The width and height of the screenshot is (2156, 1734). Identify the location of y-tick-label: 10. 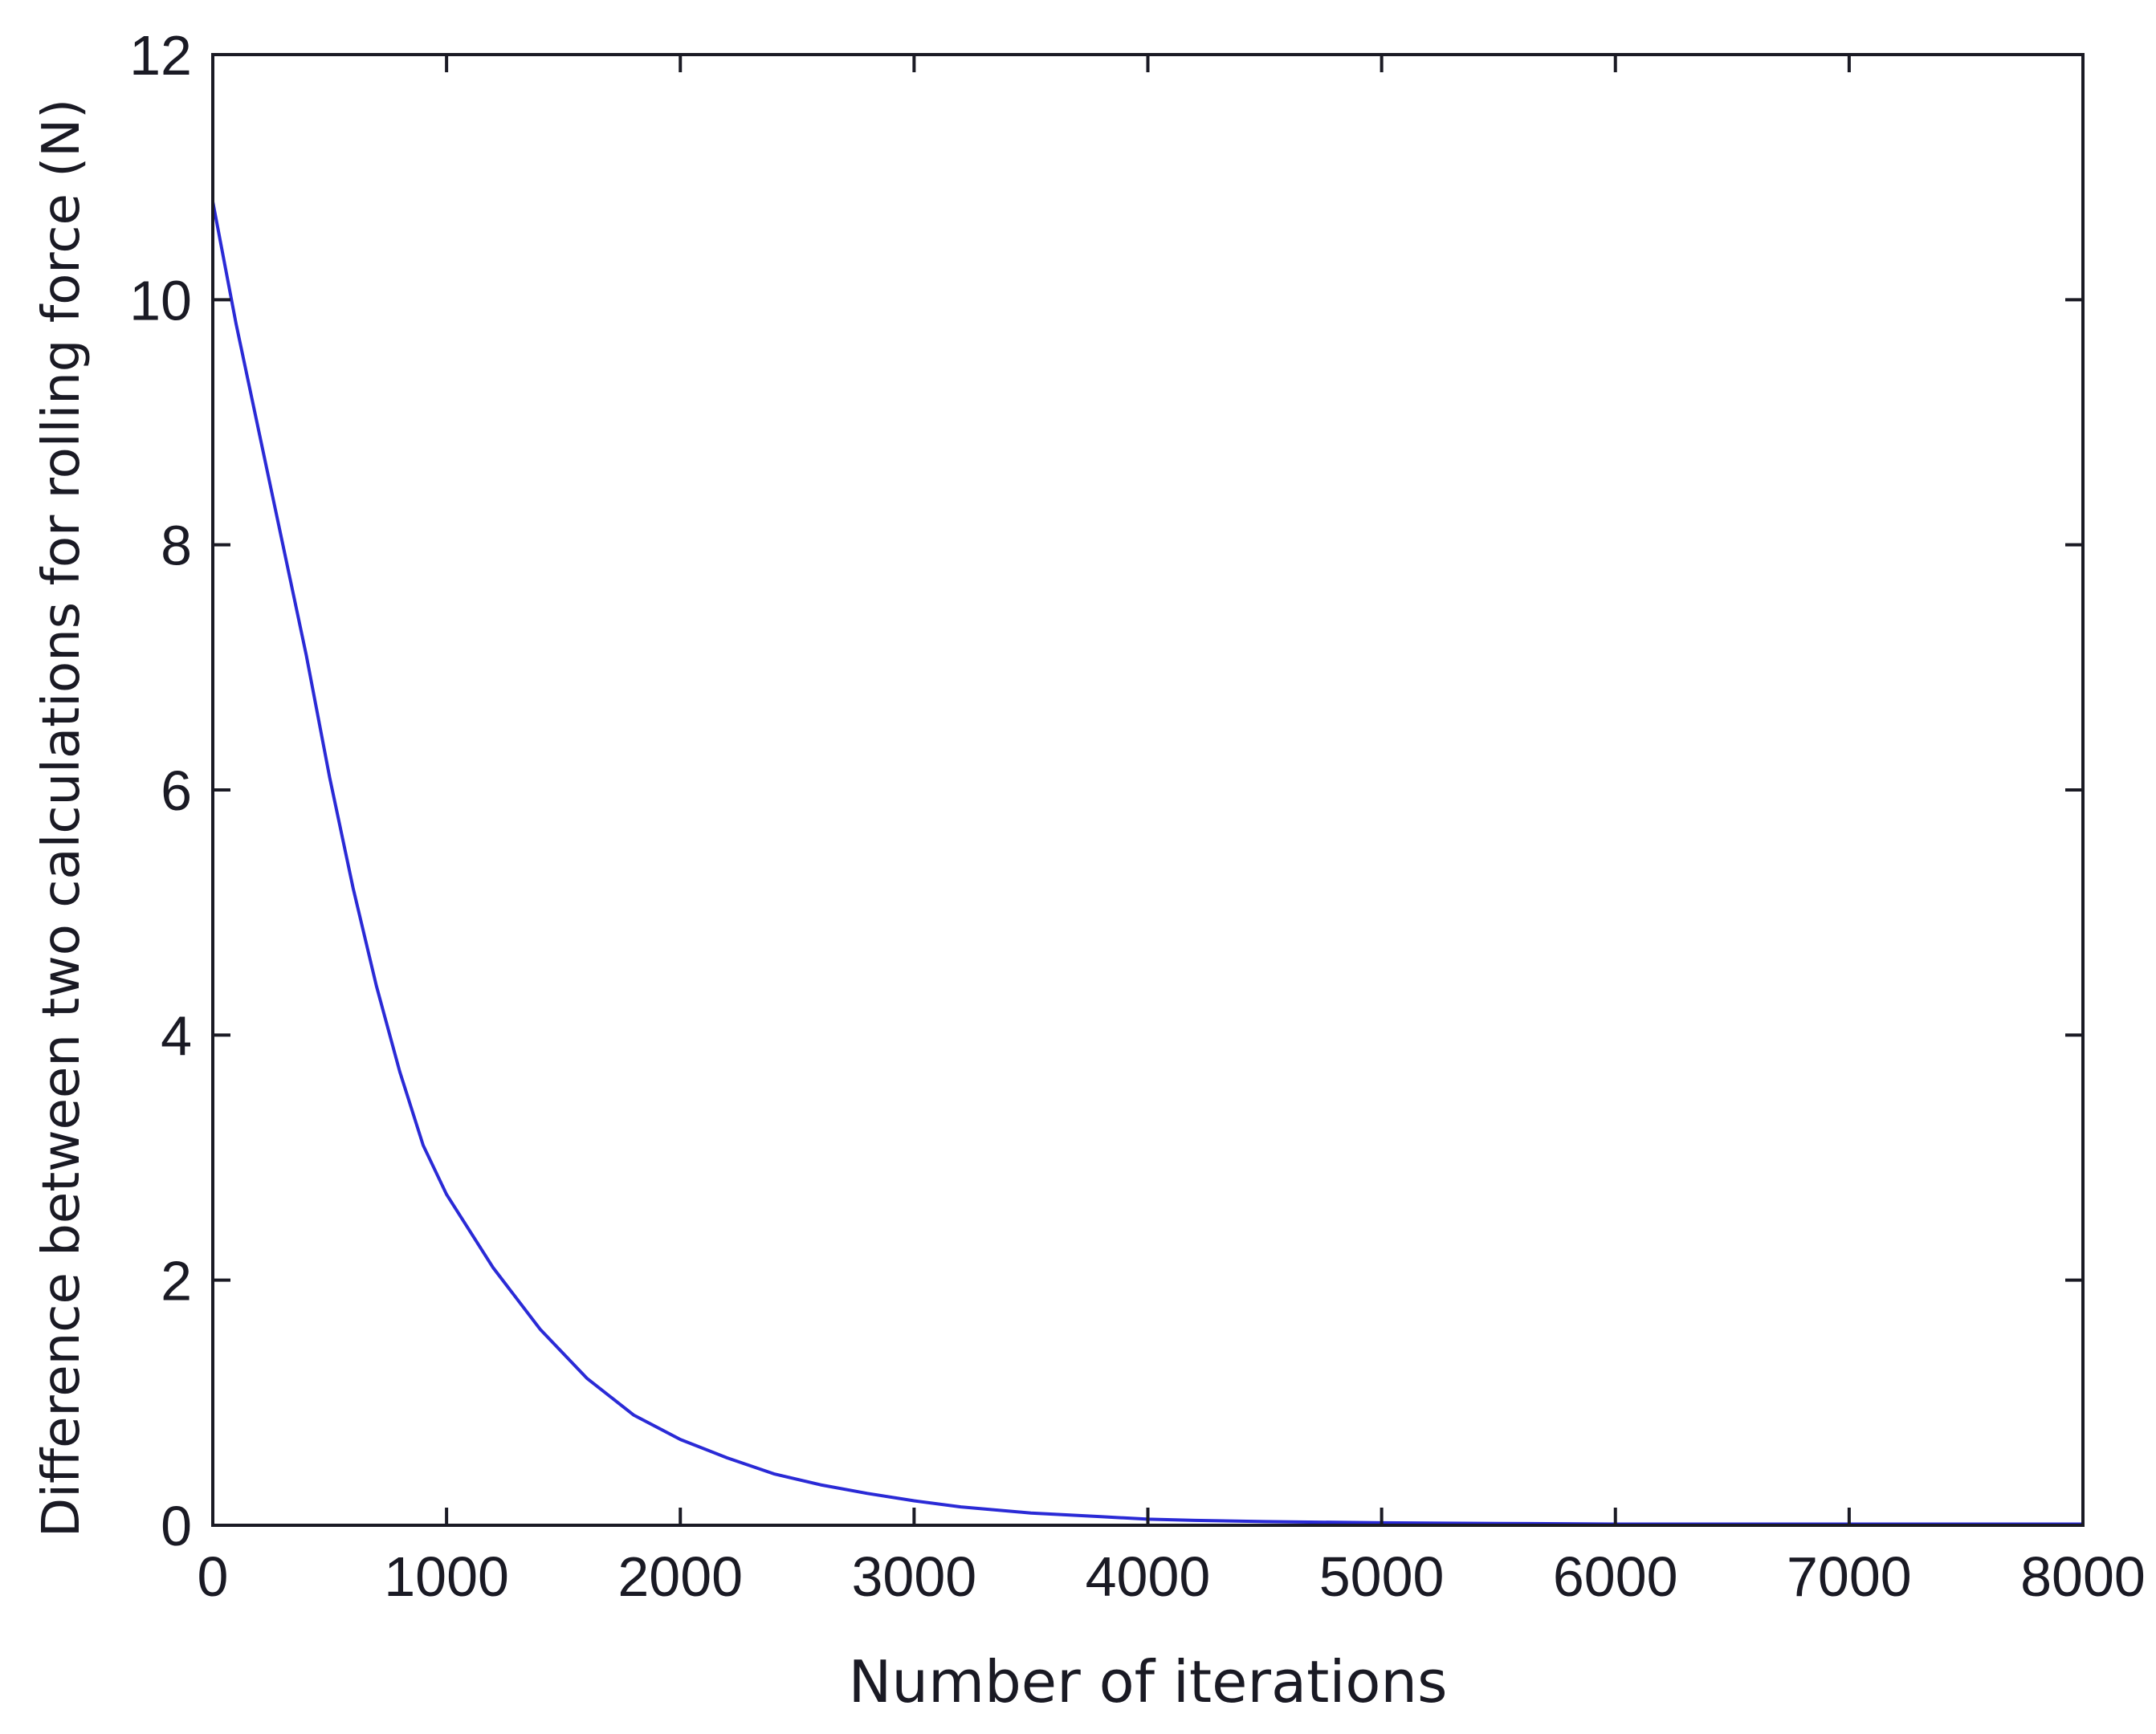
(160, 300).